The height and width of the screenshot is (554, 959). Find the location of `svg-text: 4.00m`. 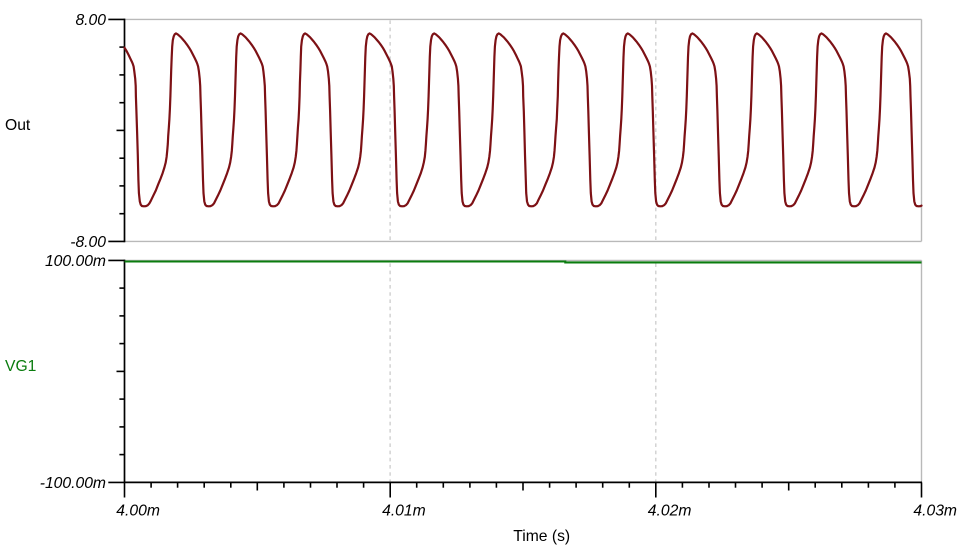

svg-text: 4.00m is located at coordinates (138, 511).